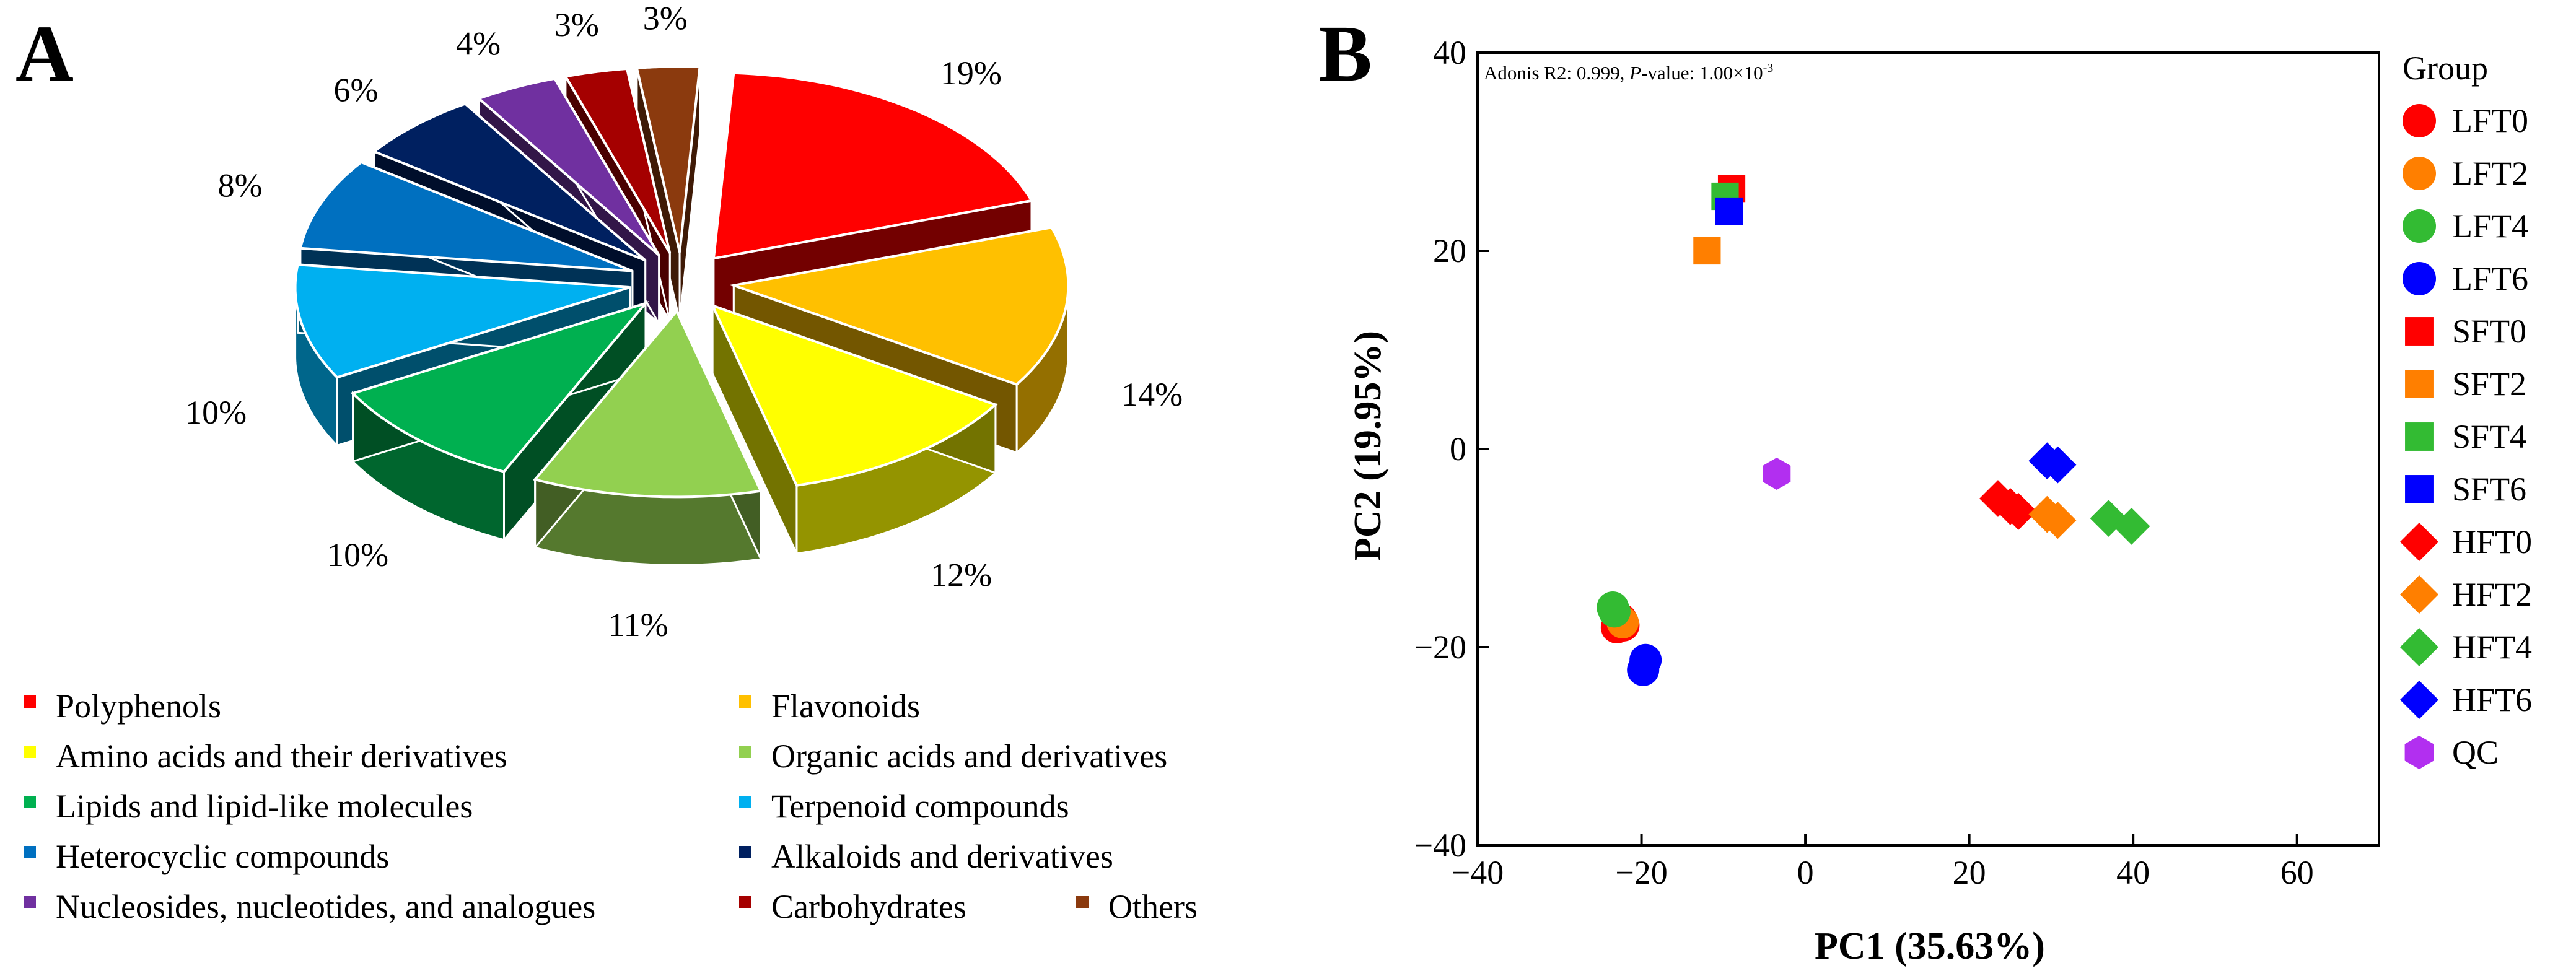 The width and height of the screenshot is (2576, 976). Describe the element at coordinates (1873, 430) in the screenshot. I see `scatter-points` at that location.